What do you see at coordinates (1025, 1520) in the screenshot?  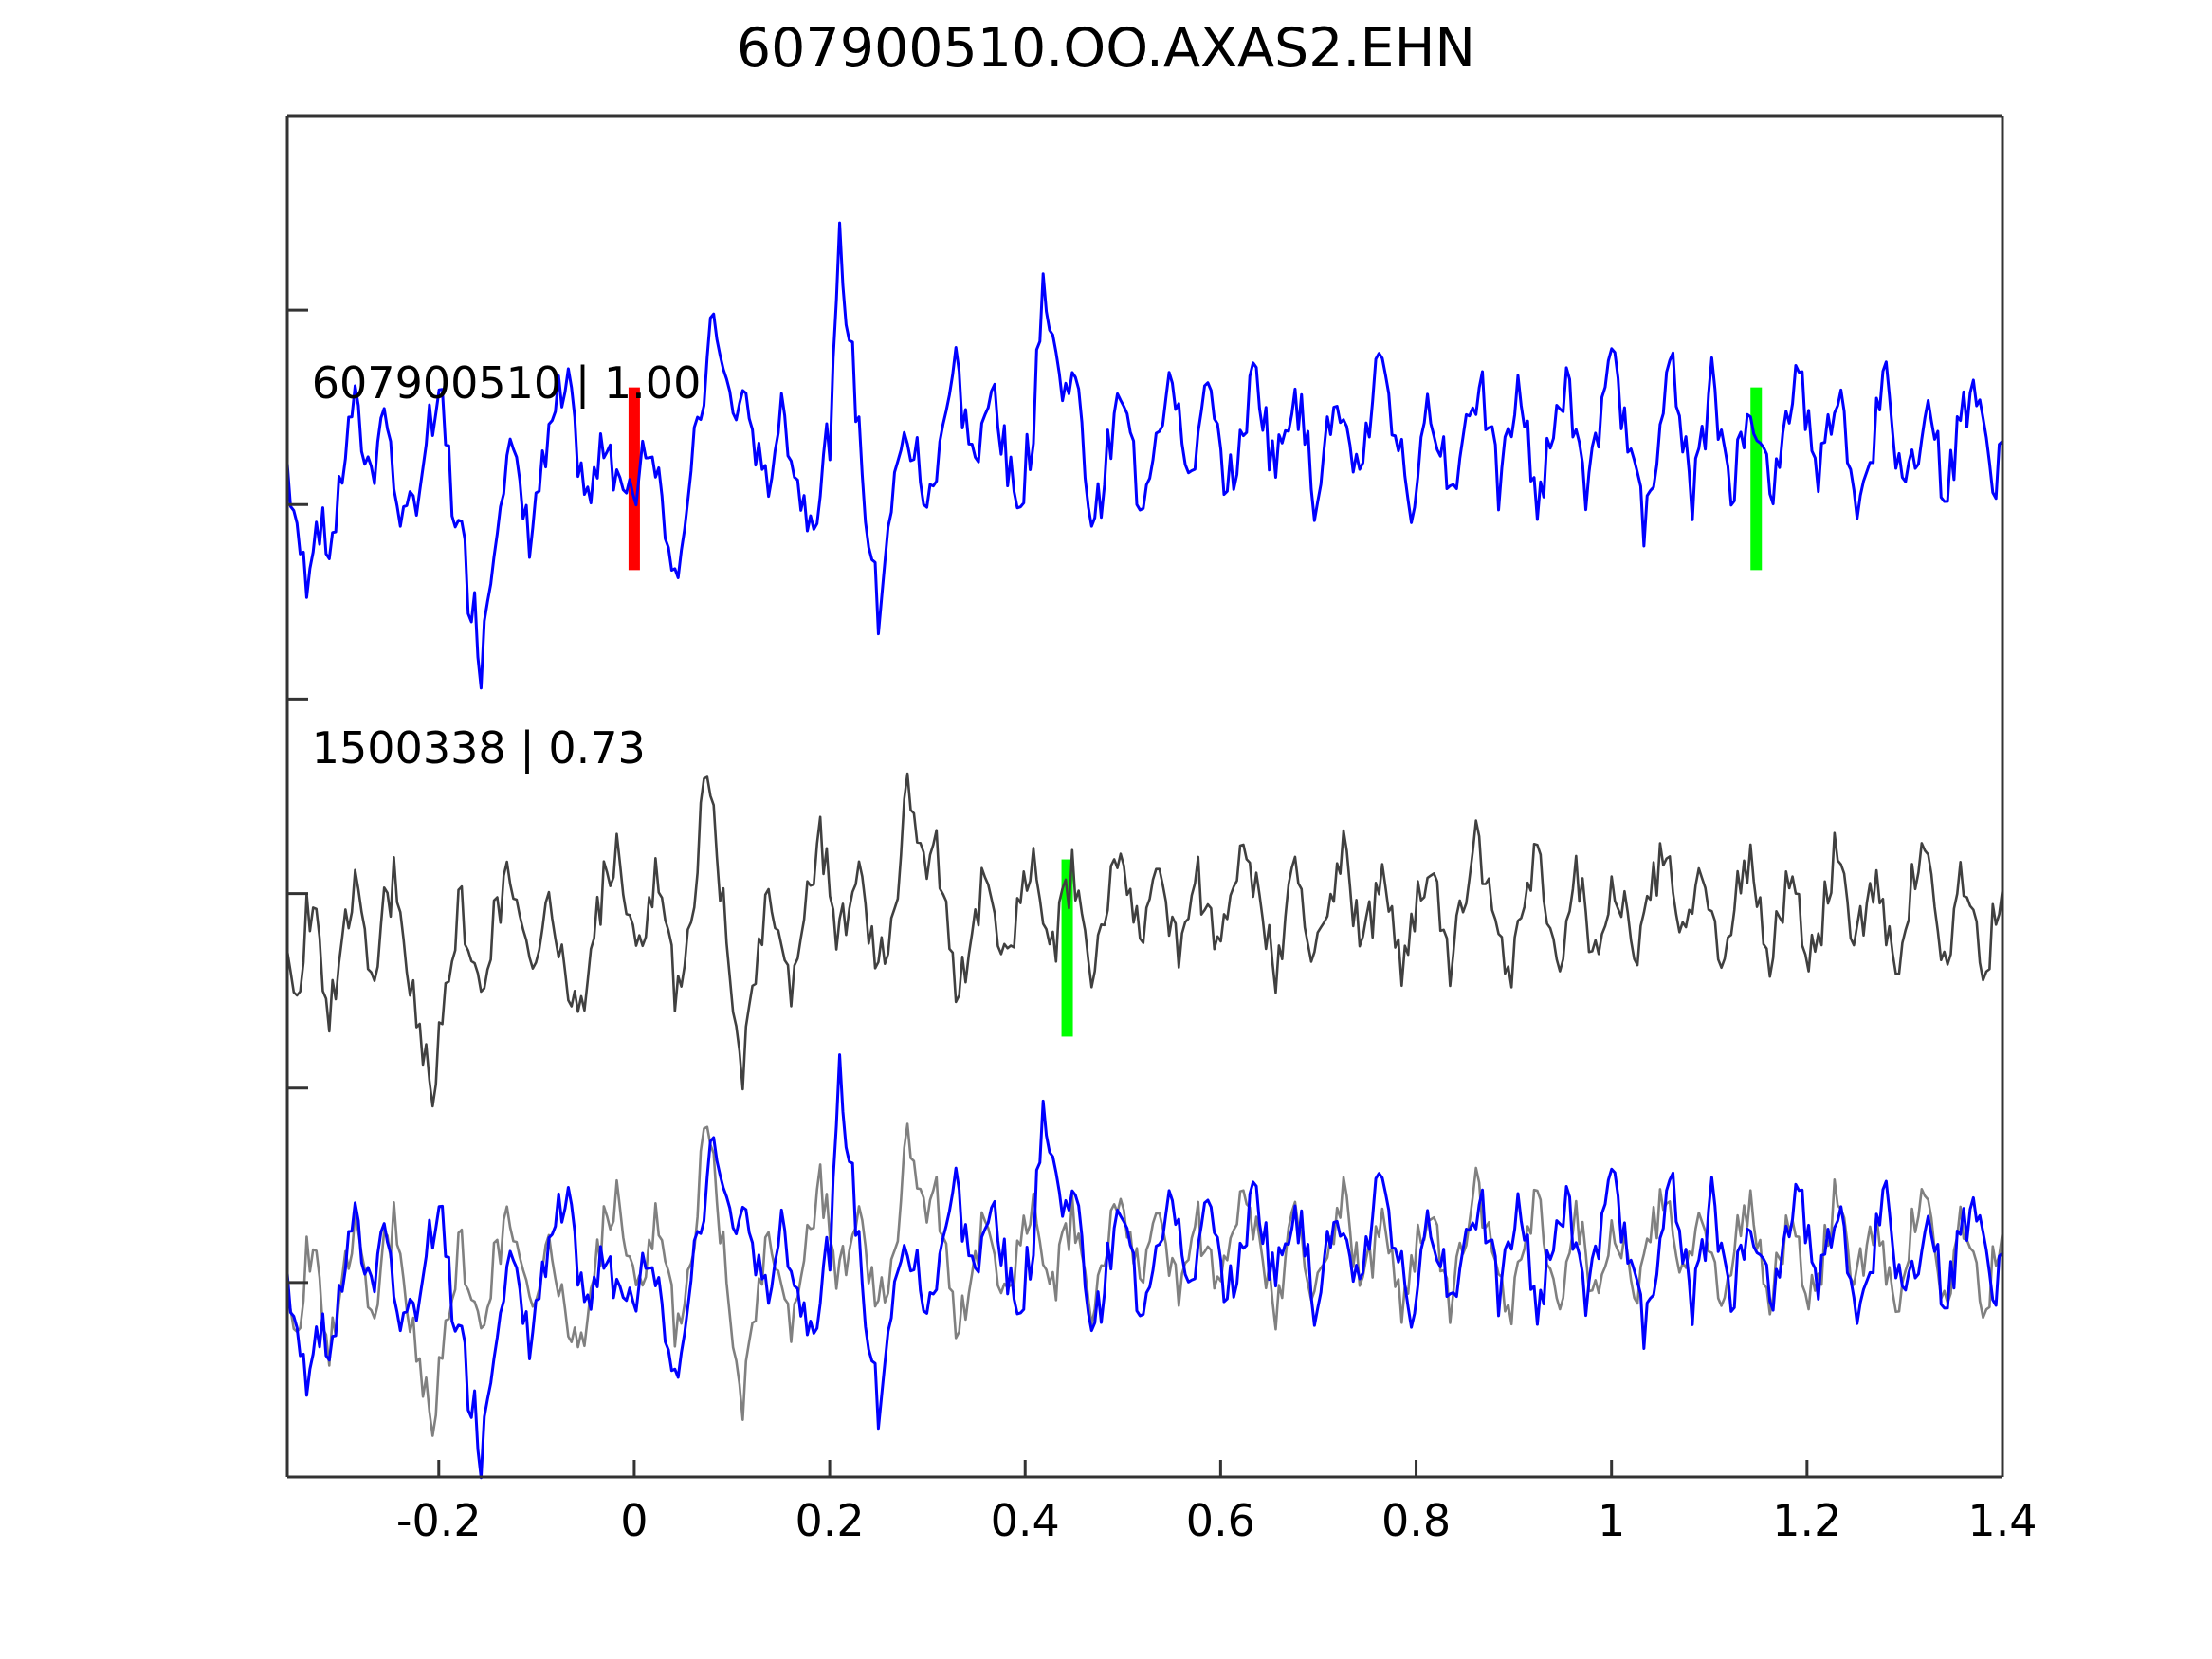 I see `x-tick-label: 0.4` at bounding box center [1025, 1520].